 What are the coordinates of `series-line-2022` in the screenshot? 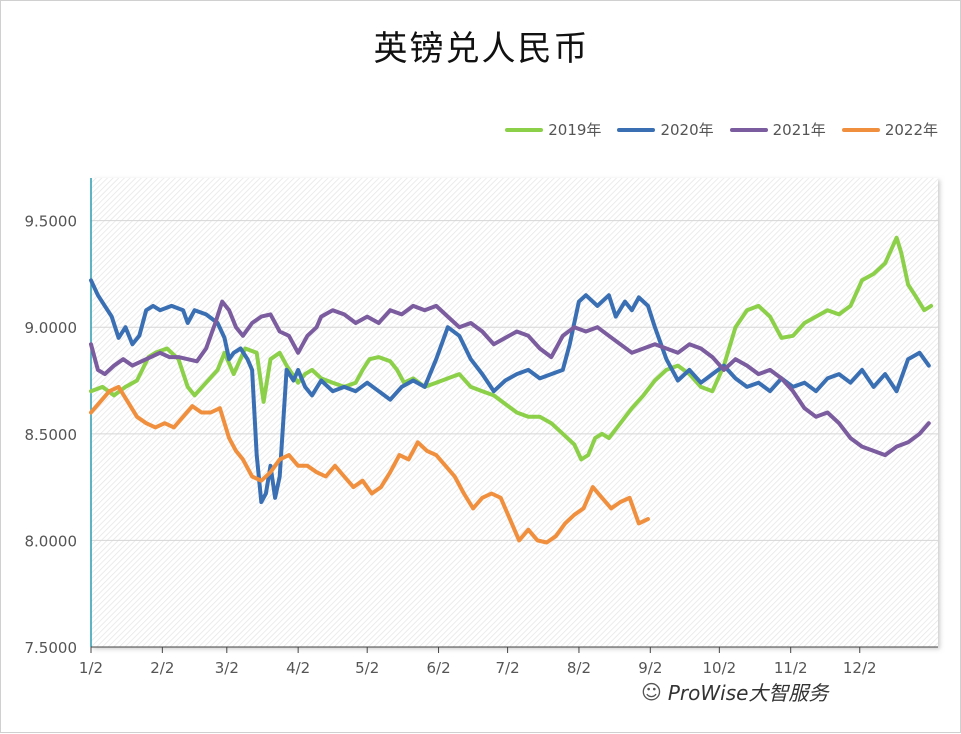 It's located at (369, 464).